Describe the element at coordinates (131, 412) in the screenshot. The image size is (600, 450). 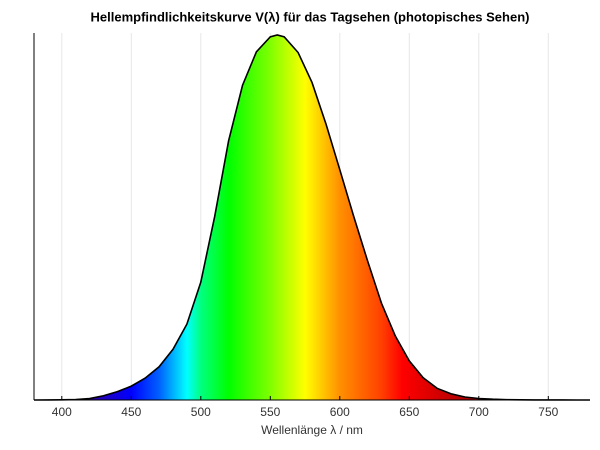
I see `x-tick-label: 450` at that location.